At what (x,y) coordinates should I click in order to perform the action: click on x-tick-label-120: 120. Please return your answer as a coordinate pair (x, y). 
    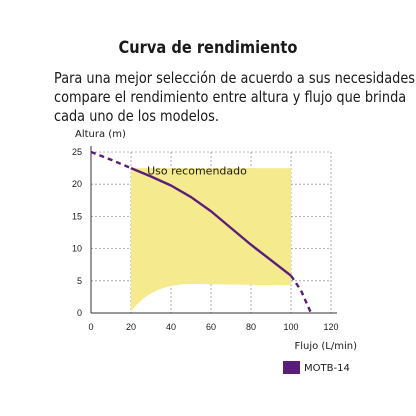
    Looking at the image, I should click on (330, 327).